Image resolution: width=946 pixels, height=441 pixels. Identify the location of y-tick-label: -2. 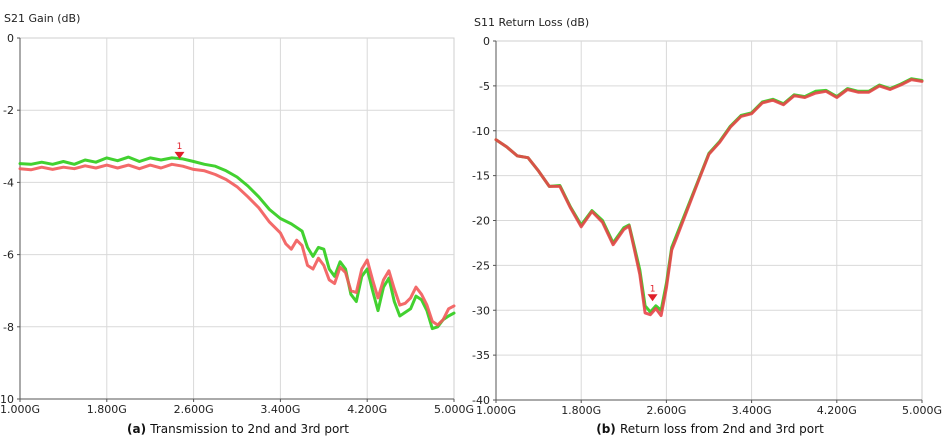
(8, 110).